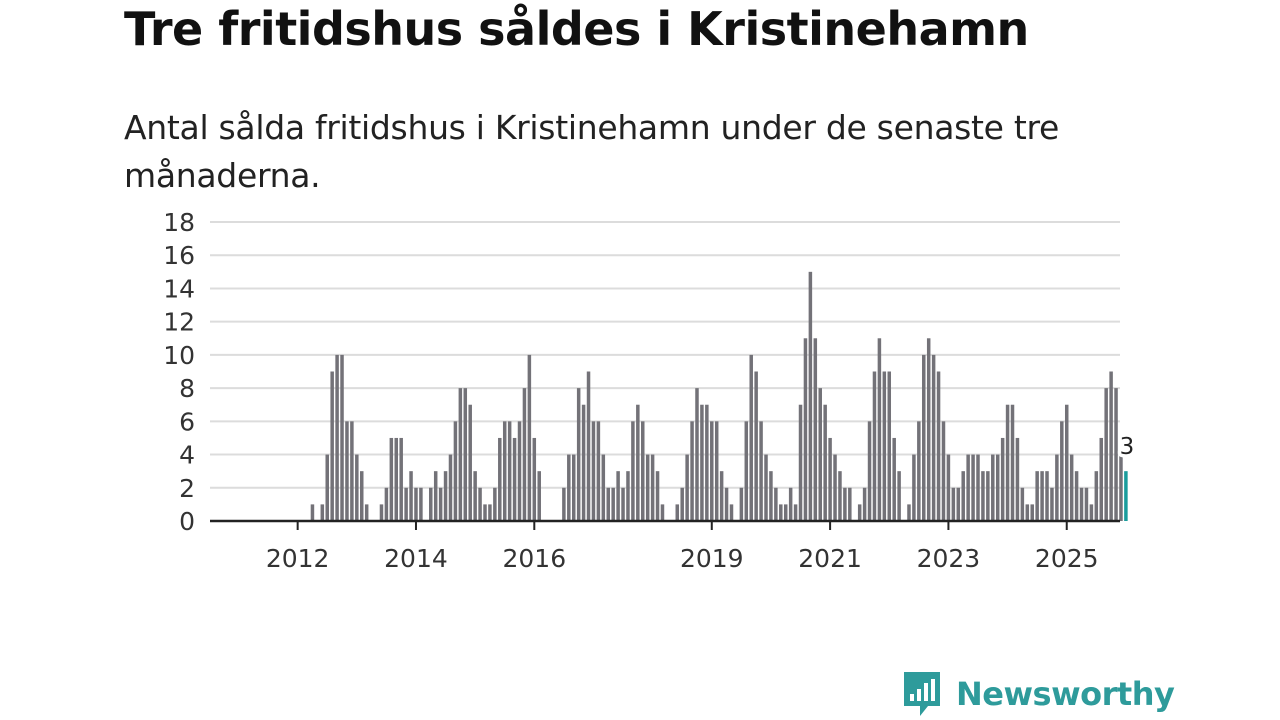  I want to click on y-tick-label: 0, so click(187, 521).